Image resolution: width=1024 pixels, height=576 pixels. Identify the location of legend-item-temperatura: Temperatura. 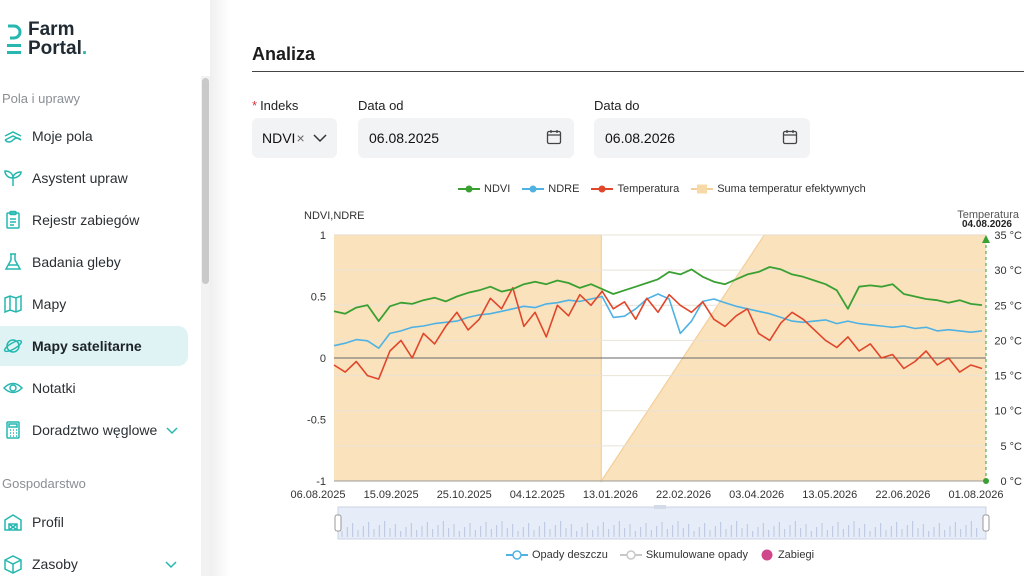
(635, 189).